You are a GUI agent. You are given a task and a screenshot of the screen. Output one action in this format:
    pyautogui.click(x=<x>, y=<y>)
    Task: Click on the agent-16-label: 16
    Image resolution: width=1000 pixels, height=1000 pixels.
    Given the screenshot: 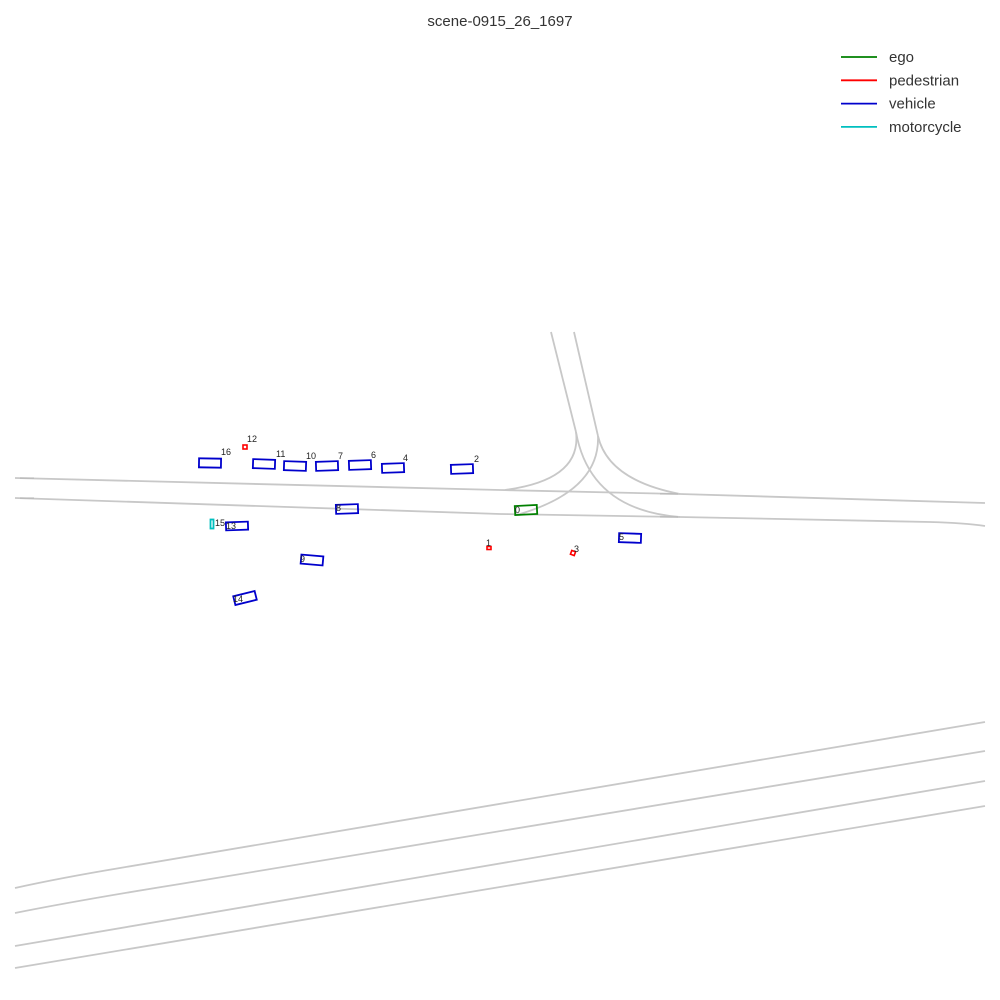 What is the action you would take?
    pyautogui.click(x=226, y=452)
    